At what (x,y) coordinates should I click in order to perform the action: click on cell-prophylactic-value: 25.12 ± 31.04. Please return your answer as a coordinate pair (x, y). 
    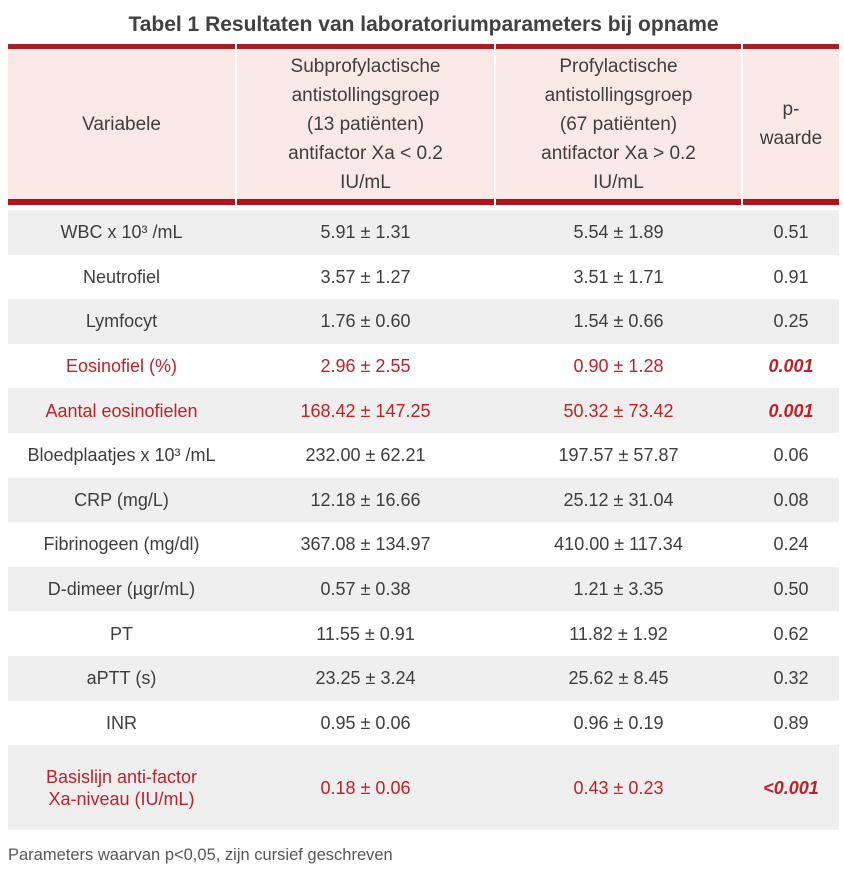
    Looking at the image, I should click on (618, 499).